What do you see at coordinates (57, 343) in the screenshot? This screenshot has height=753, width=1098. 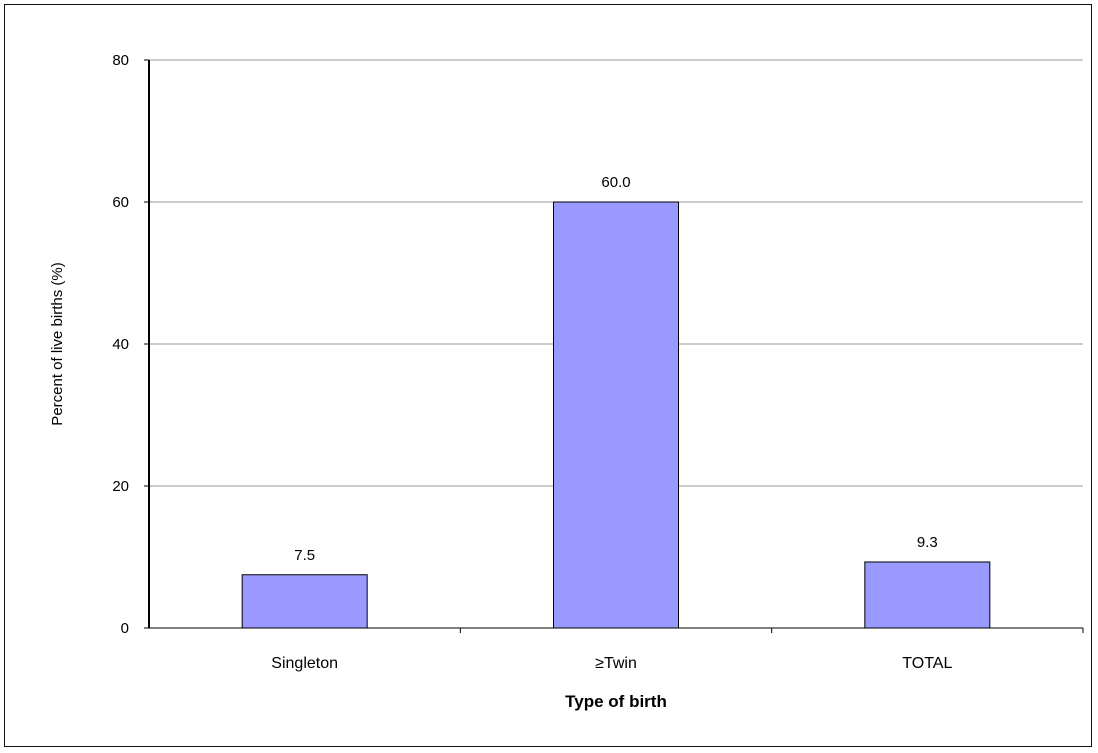 I see `y-axis-title: Percent of live births (%)` at bounding box center [57, 343].